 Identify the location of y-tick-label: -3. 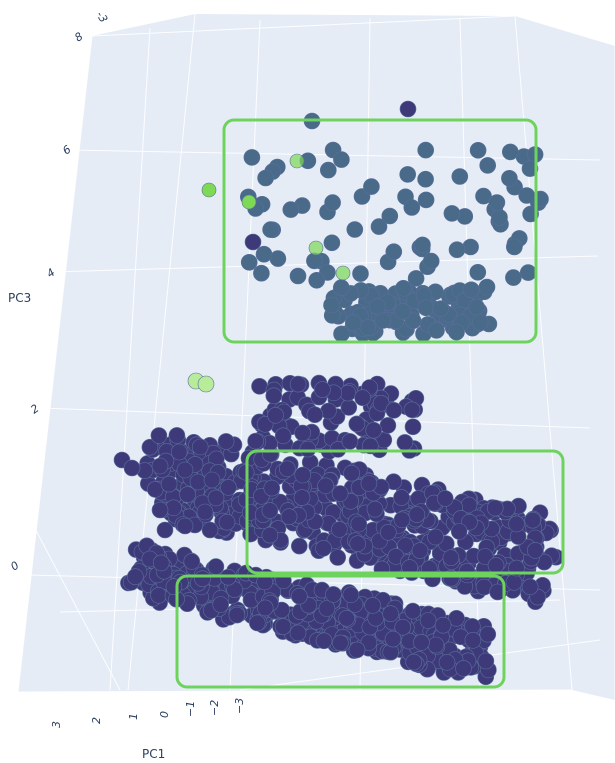
(101, 17).